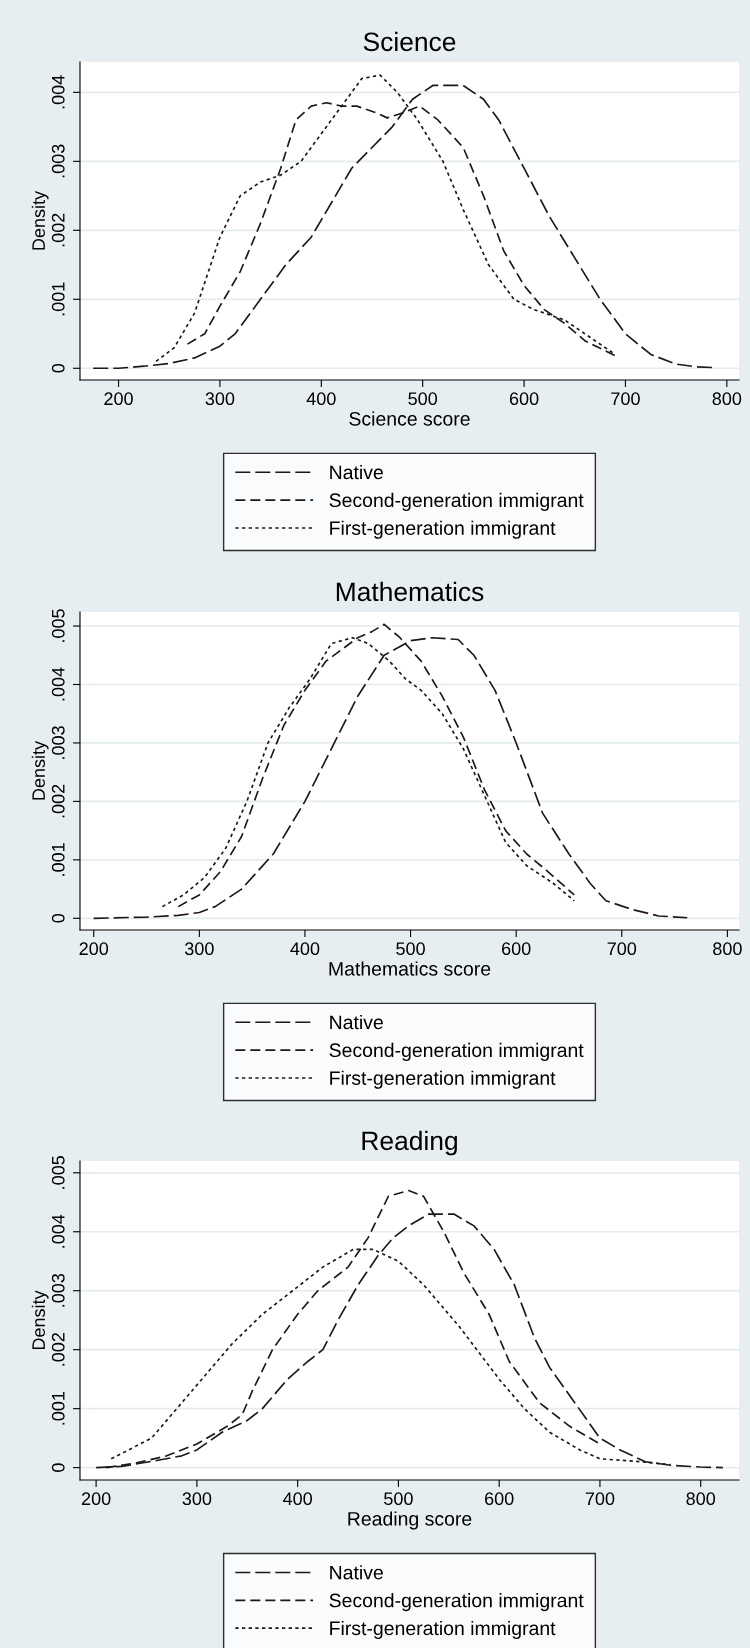  I want to click on x-axis-title: Science score, so click(409, 418).